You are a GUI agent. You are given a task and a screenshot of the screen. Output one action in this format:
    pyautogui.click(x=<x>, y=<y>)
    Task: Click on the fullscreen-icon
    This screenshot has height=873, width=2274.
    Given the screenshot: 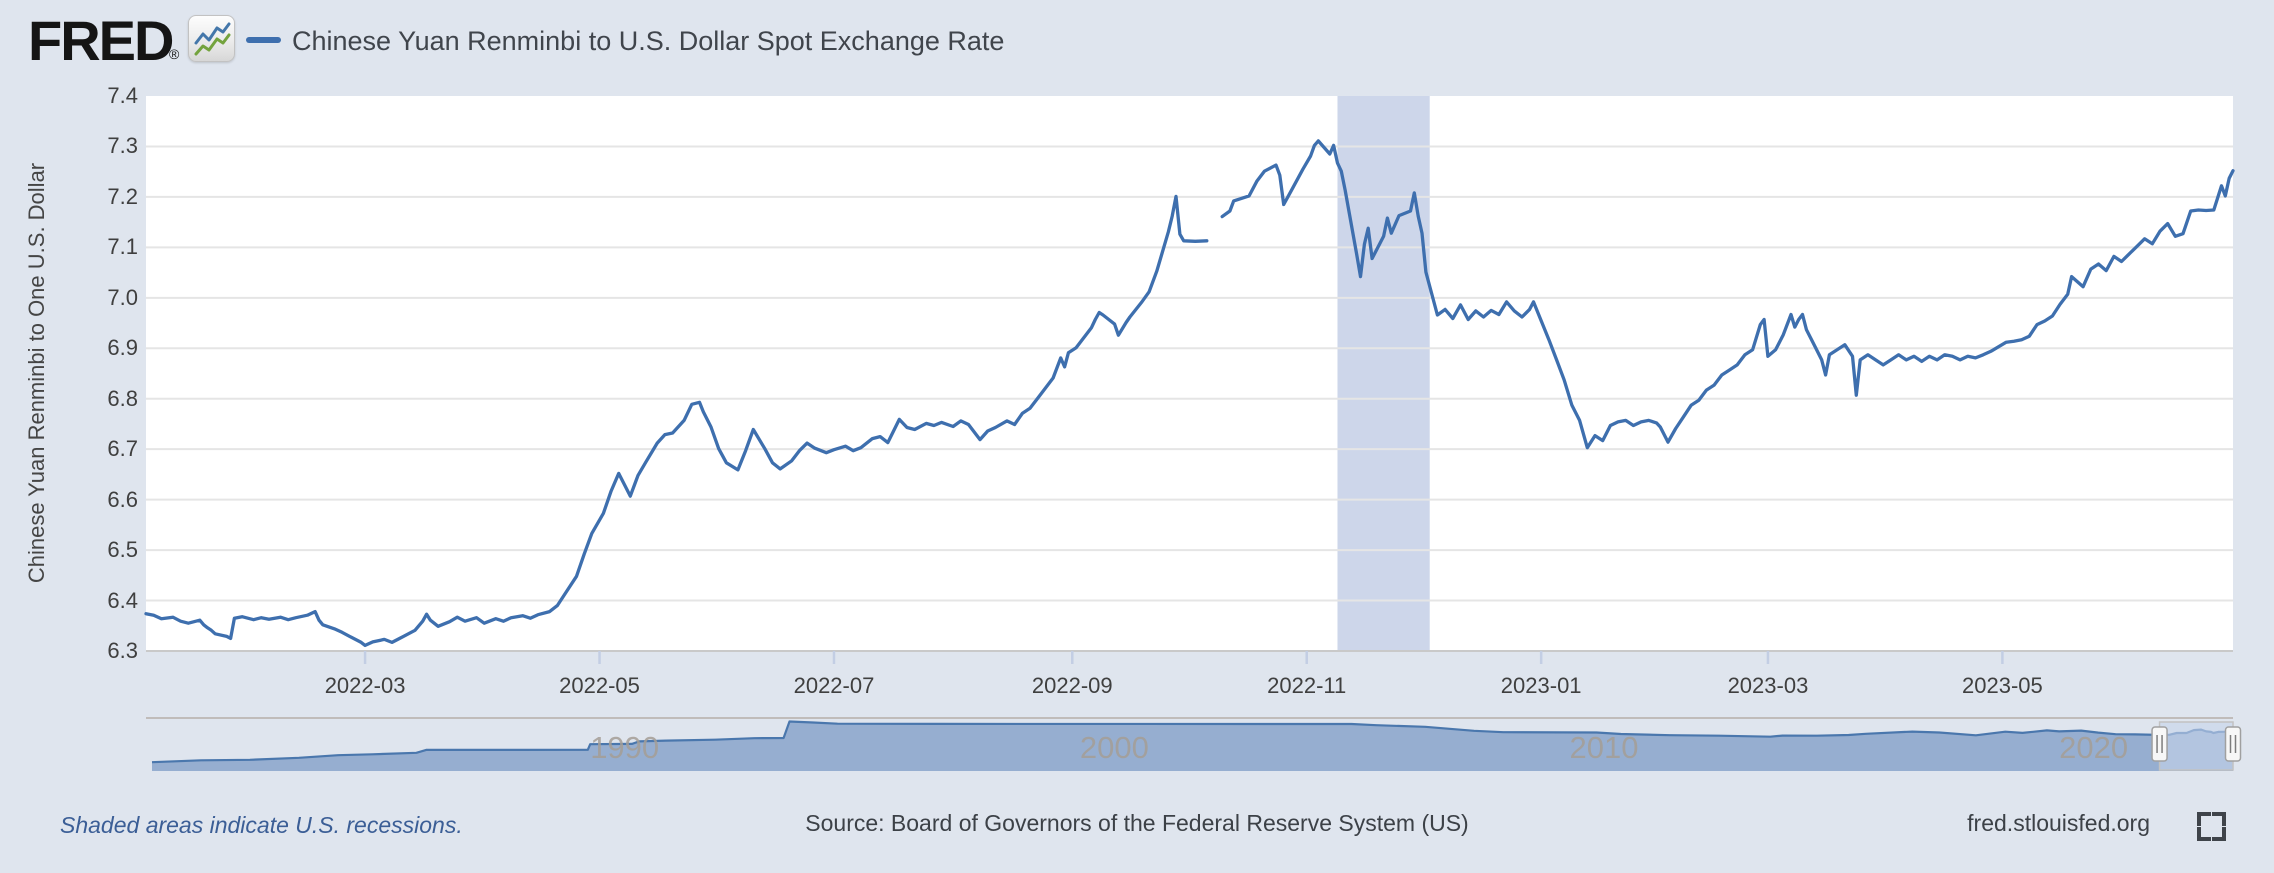 What is the action you would take?
    pyautogui.click(x=2211, y=826)
    